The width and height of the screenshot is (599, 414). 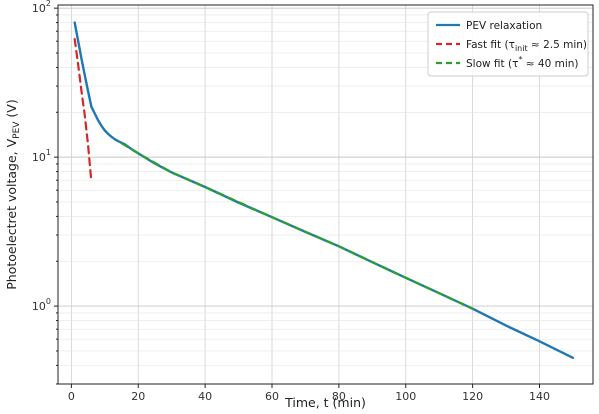 I want to click on legend-fast-fit-name: Fast fit, so click(x=483, y=45).